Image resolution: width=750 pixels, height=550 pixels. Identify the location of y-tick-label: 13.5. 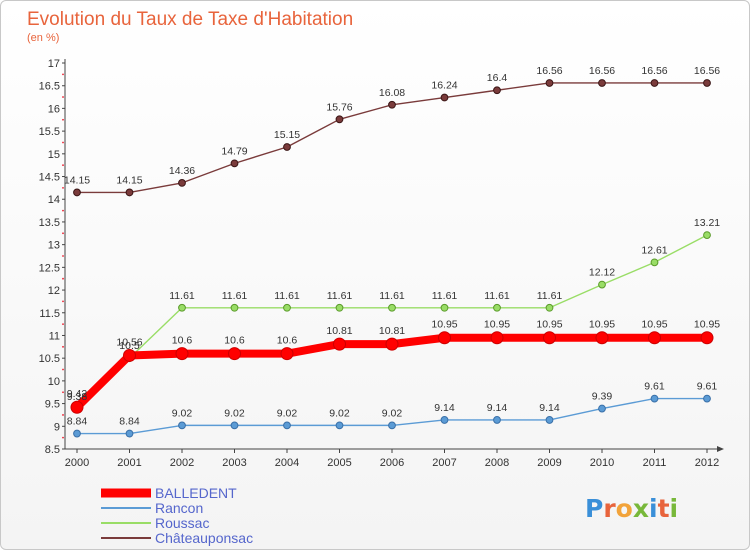
(49, 223).